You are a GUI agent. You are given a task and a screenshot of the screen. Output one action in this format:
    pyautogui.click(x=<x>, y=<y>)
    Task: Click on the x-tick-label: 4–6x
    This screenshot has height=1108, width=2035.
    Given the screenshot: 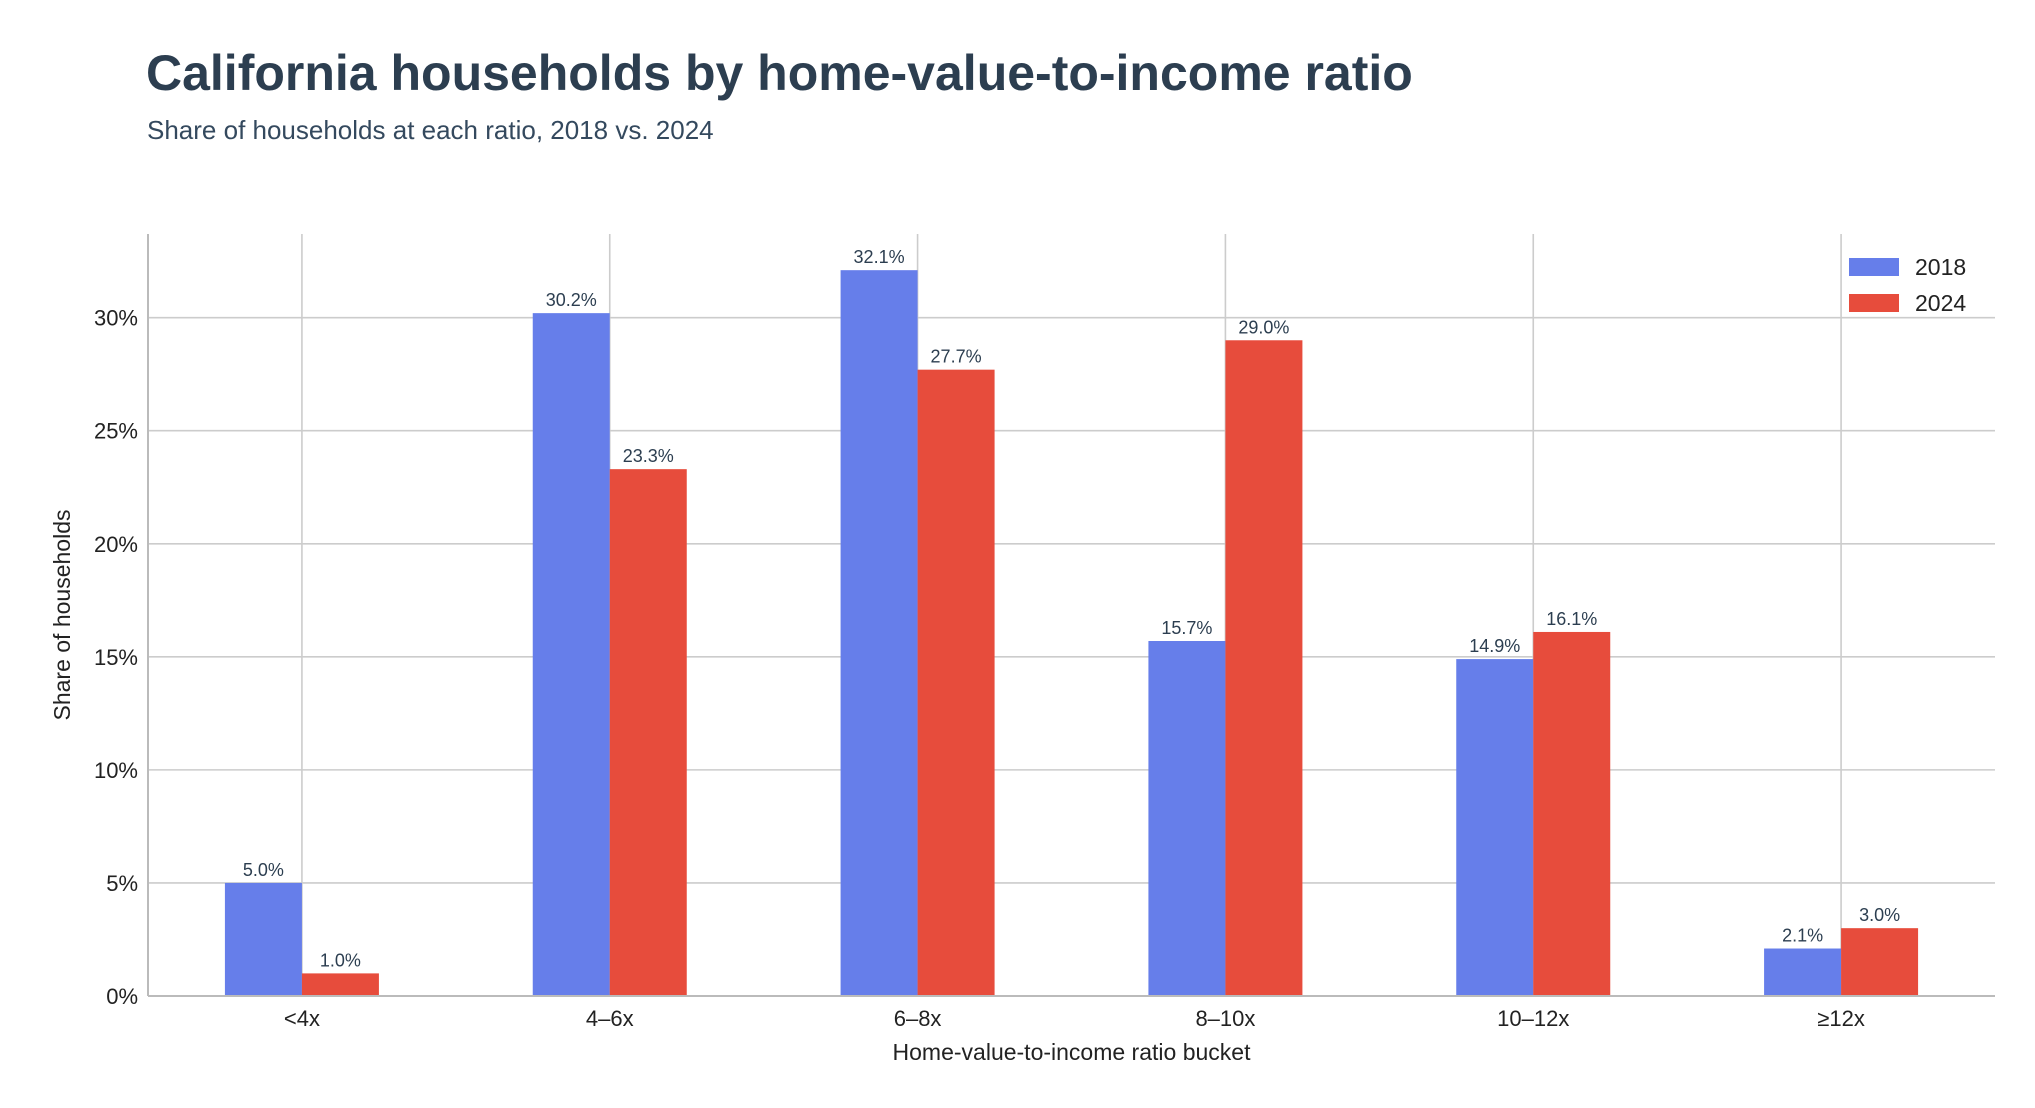 What is the action you would take?
    pyautogui.click(x=610, y=1018)
    